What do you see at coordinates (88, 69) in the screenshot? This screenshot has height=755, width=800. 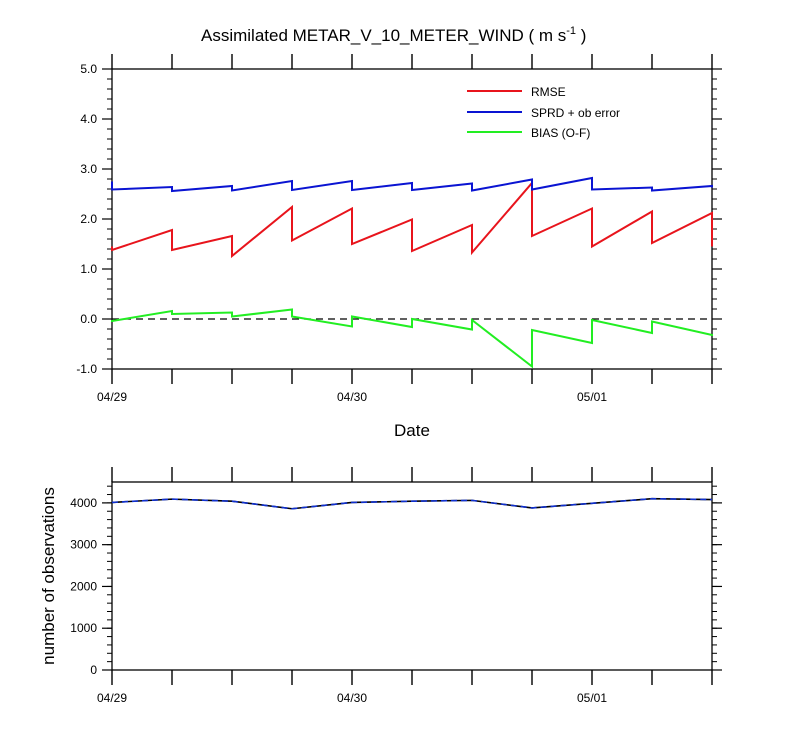 I see `y-tick-label: 5.0` at bounding box center [88, 69].